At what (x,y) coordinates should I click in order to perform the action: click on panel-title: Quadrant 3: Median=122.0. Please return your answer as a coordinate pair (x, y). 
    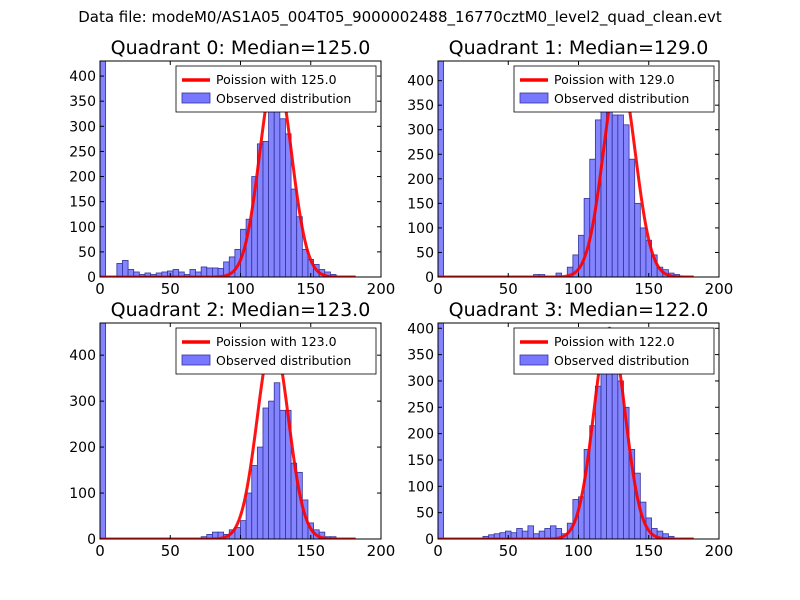
    Looking at the image, I should click on (579, 310).